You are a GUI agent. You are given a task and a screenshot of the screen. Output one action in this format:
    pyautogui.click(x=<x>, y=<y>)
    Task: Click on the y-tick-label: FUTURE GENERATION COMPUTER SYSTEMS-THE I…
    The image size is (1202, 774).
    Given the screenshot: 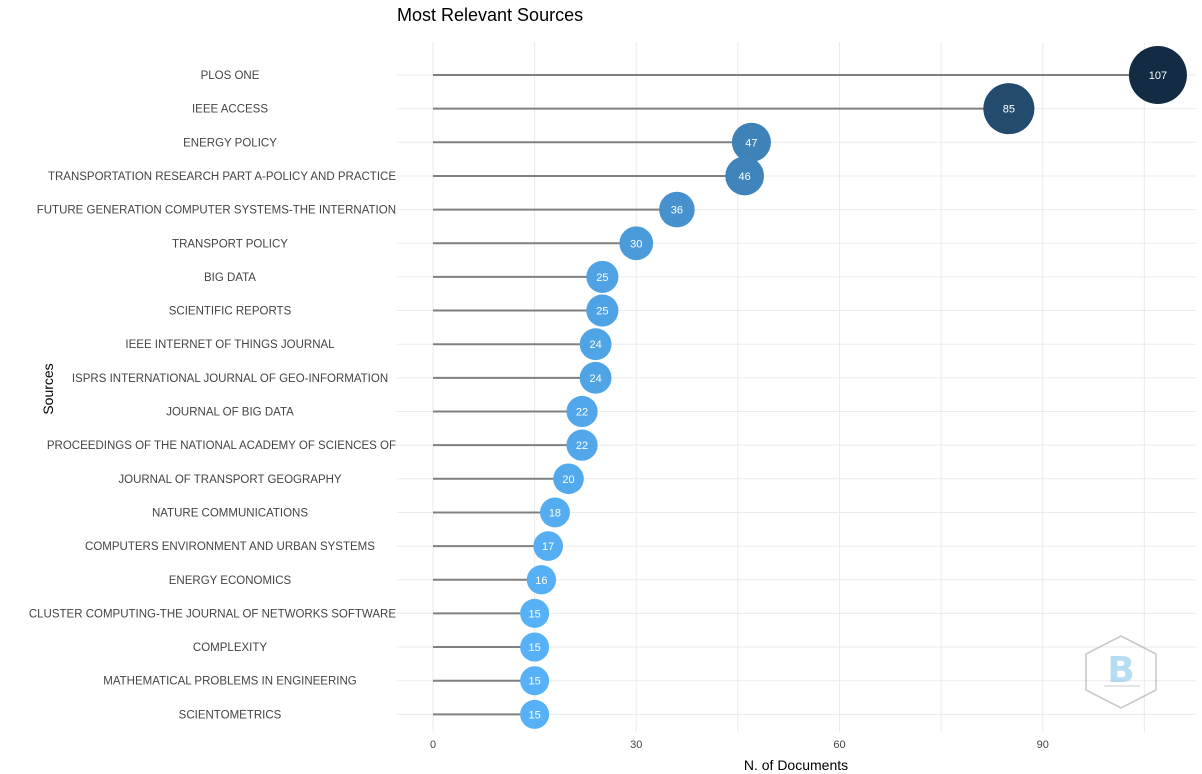 What is the action you would take?
    pyautogui.click(x=216, y=211)
    